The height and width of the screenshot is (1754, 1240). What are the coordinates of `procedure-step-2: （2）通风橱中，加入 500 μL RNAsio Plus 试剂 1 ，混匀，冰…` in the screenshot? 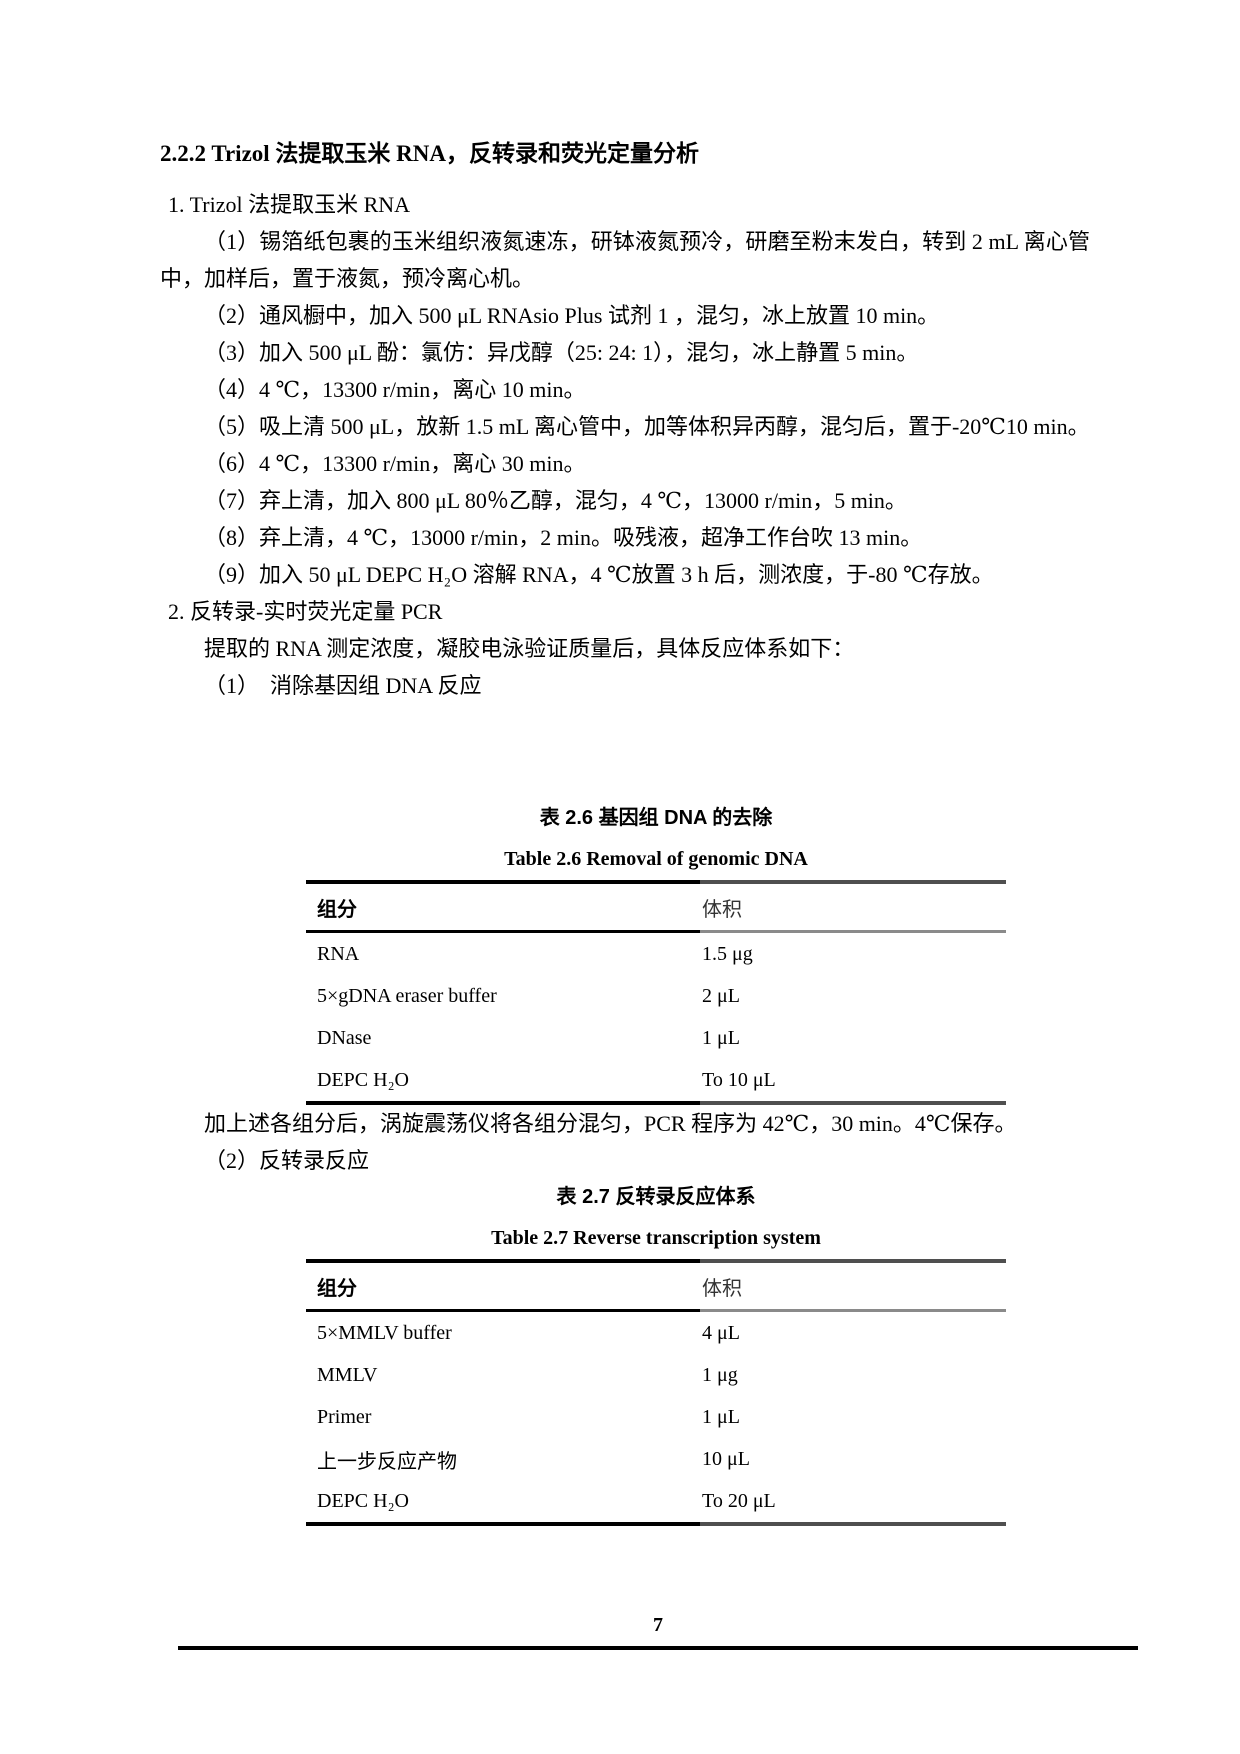 It's located at (572, 315).